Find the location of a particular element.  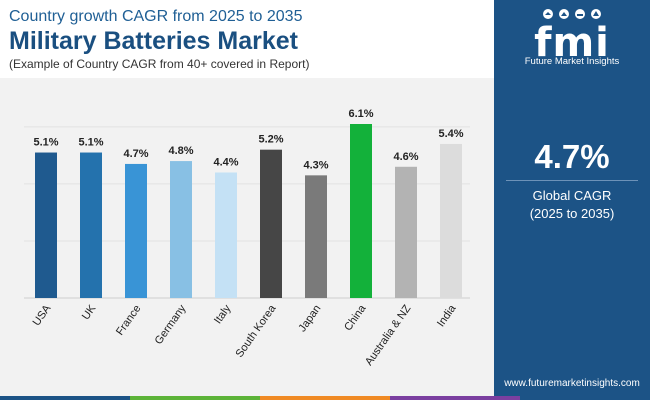

x-tick-label: India is located at coordinates (447, 315).